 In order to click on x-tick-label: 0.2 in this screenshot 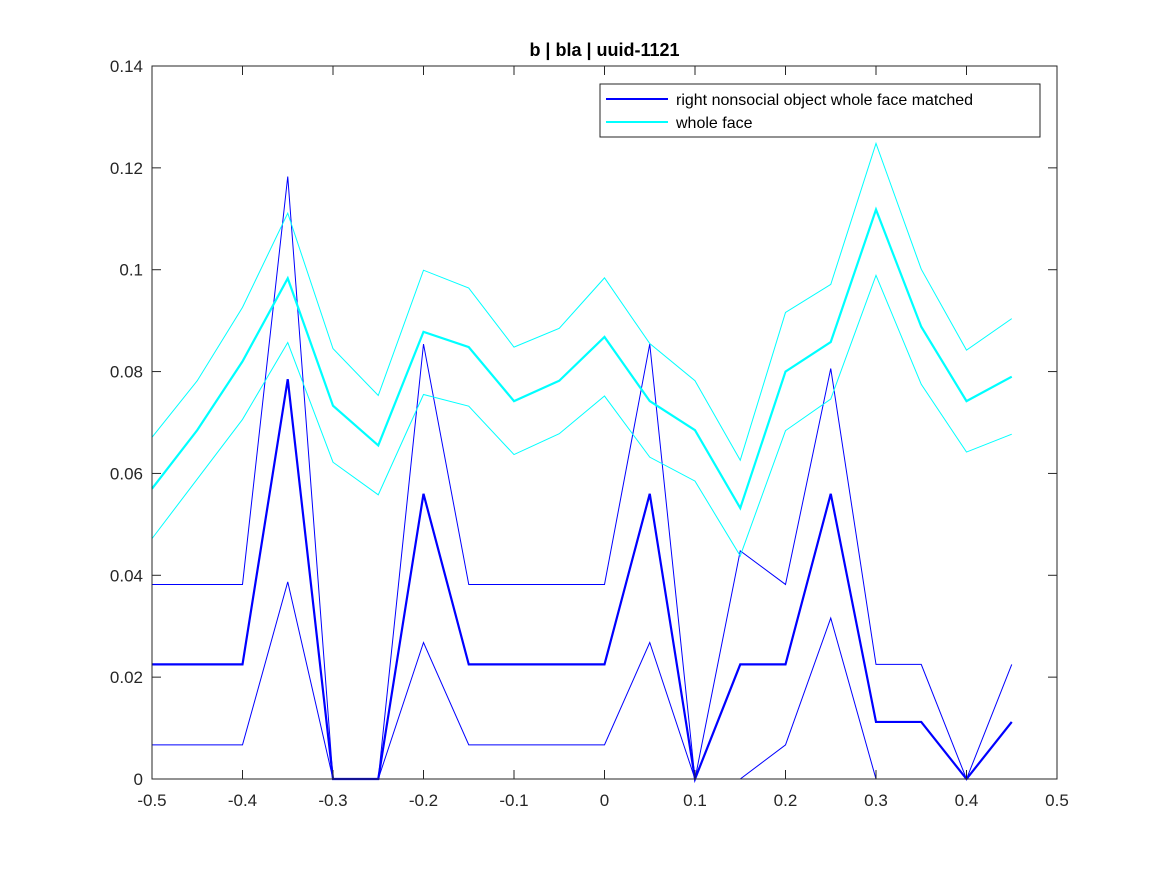, I will do `click(786, 800)`.